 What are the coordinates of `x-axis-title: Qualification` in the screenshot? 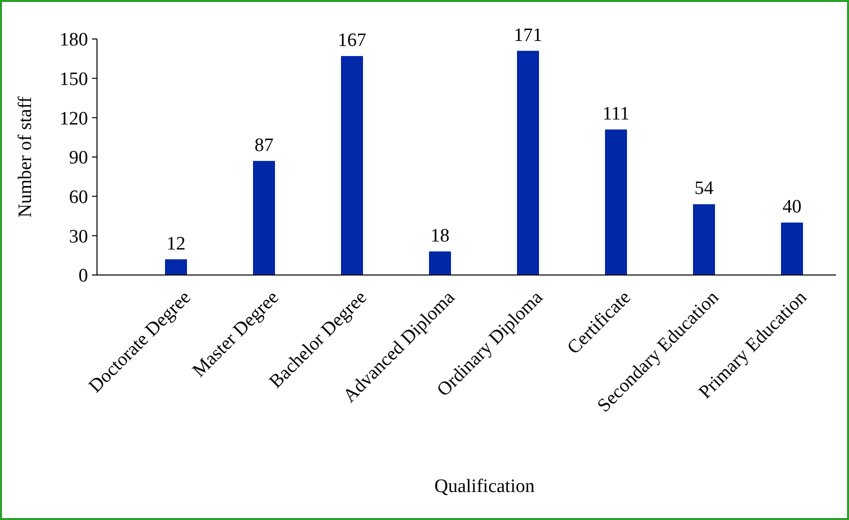 It's located at (485, 486).